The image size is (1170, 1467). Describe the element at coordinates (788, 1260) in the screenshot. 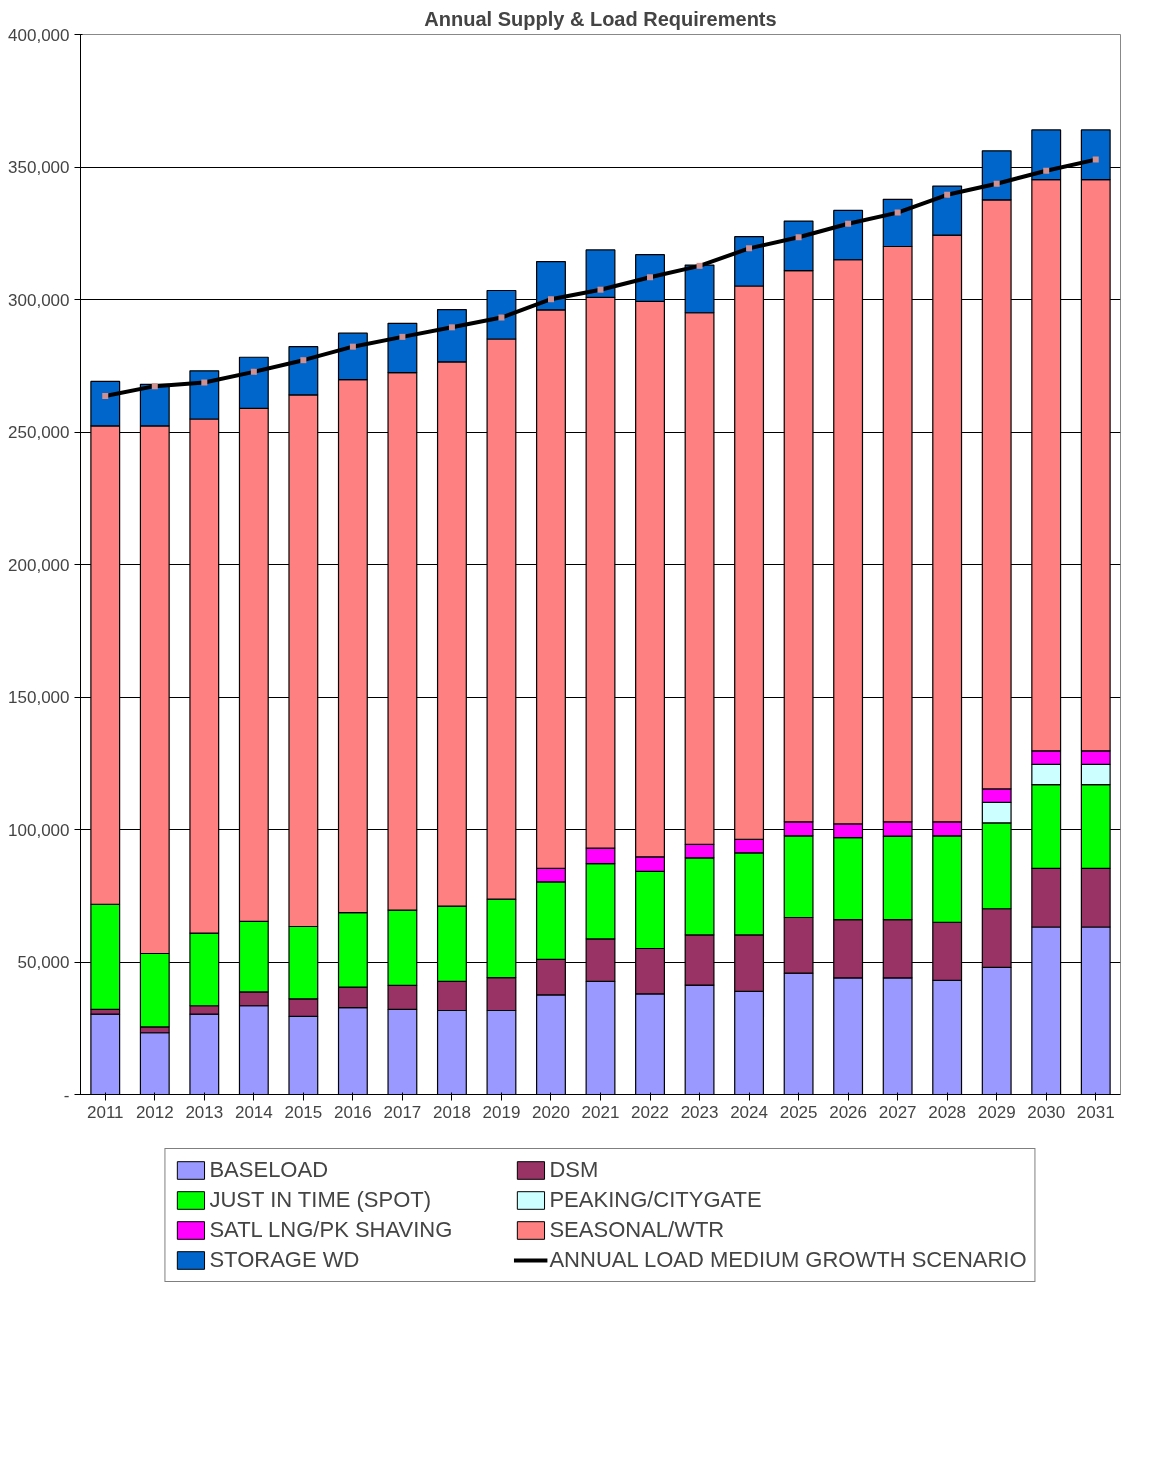

I see `legend-label: ANNUAL LOAD MEDIUM GROWTH SCENARIO` at that location.